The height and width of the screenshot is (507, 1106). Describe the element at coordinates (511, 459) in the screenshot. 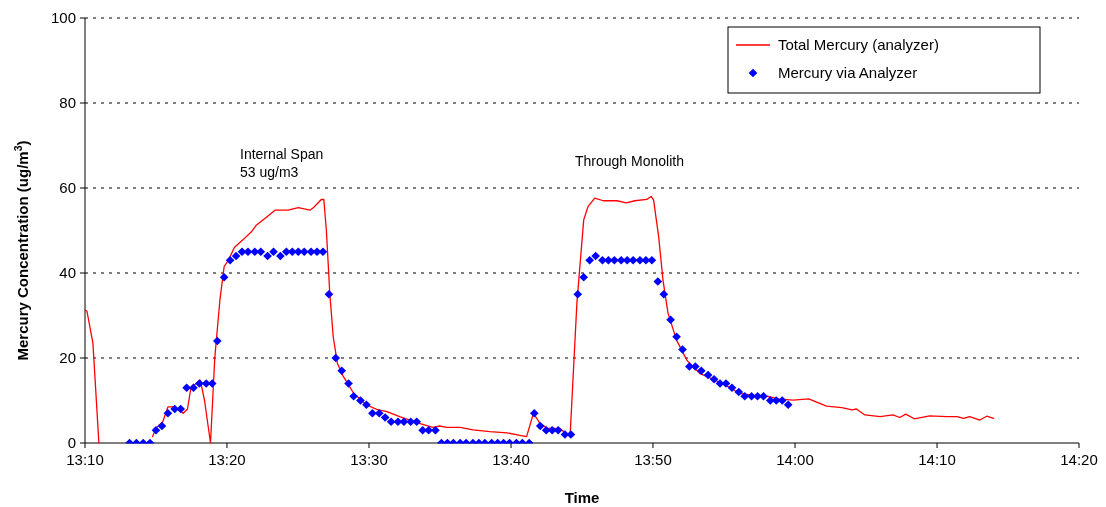

I see `x-tick-label: 13:40` at that location.